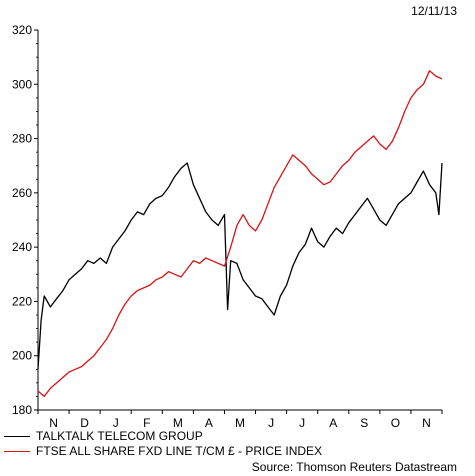 Image resolution: width=475 pixels, height=476 pixels. Describe the element at coordinates (22, 356) in the screenshot. I see `y-tick-label-1: 200` at that location.